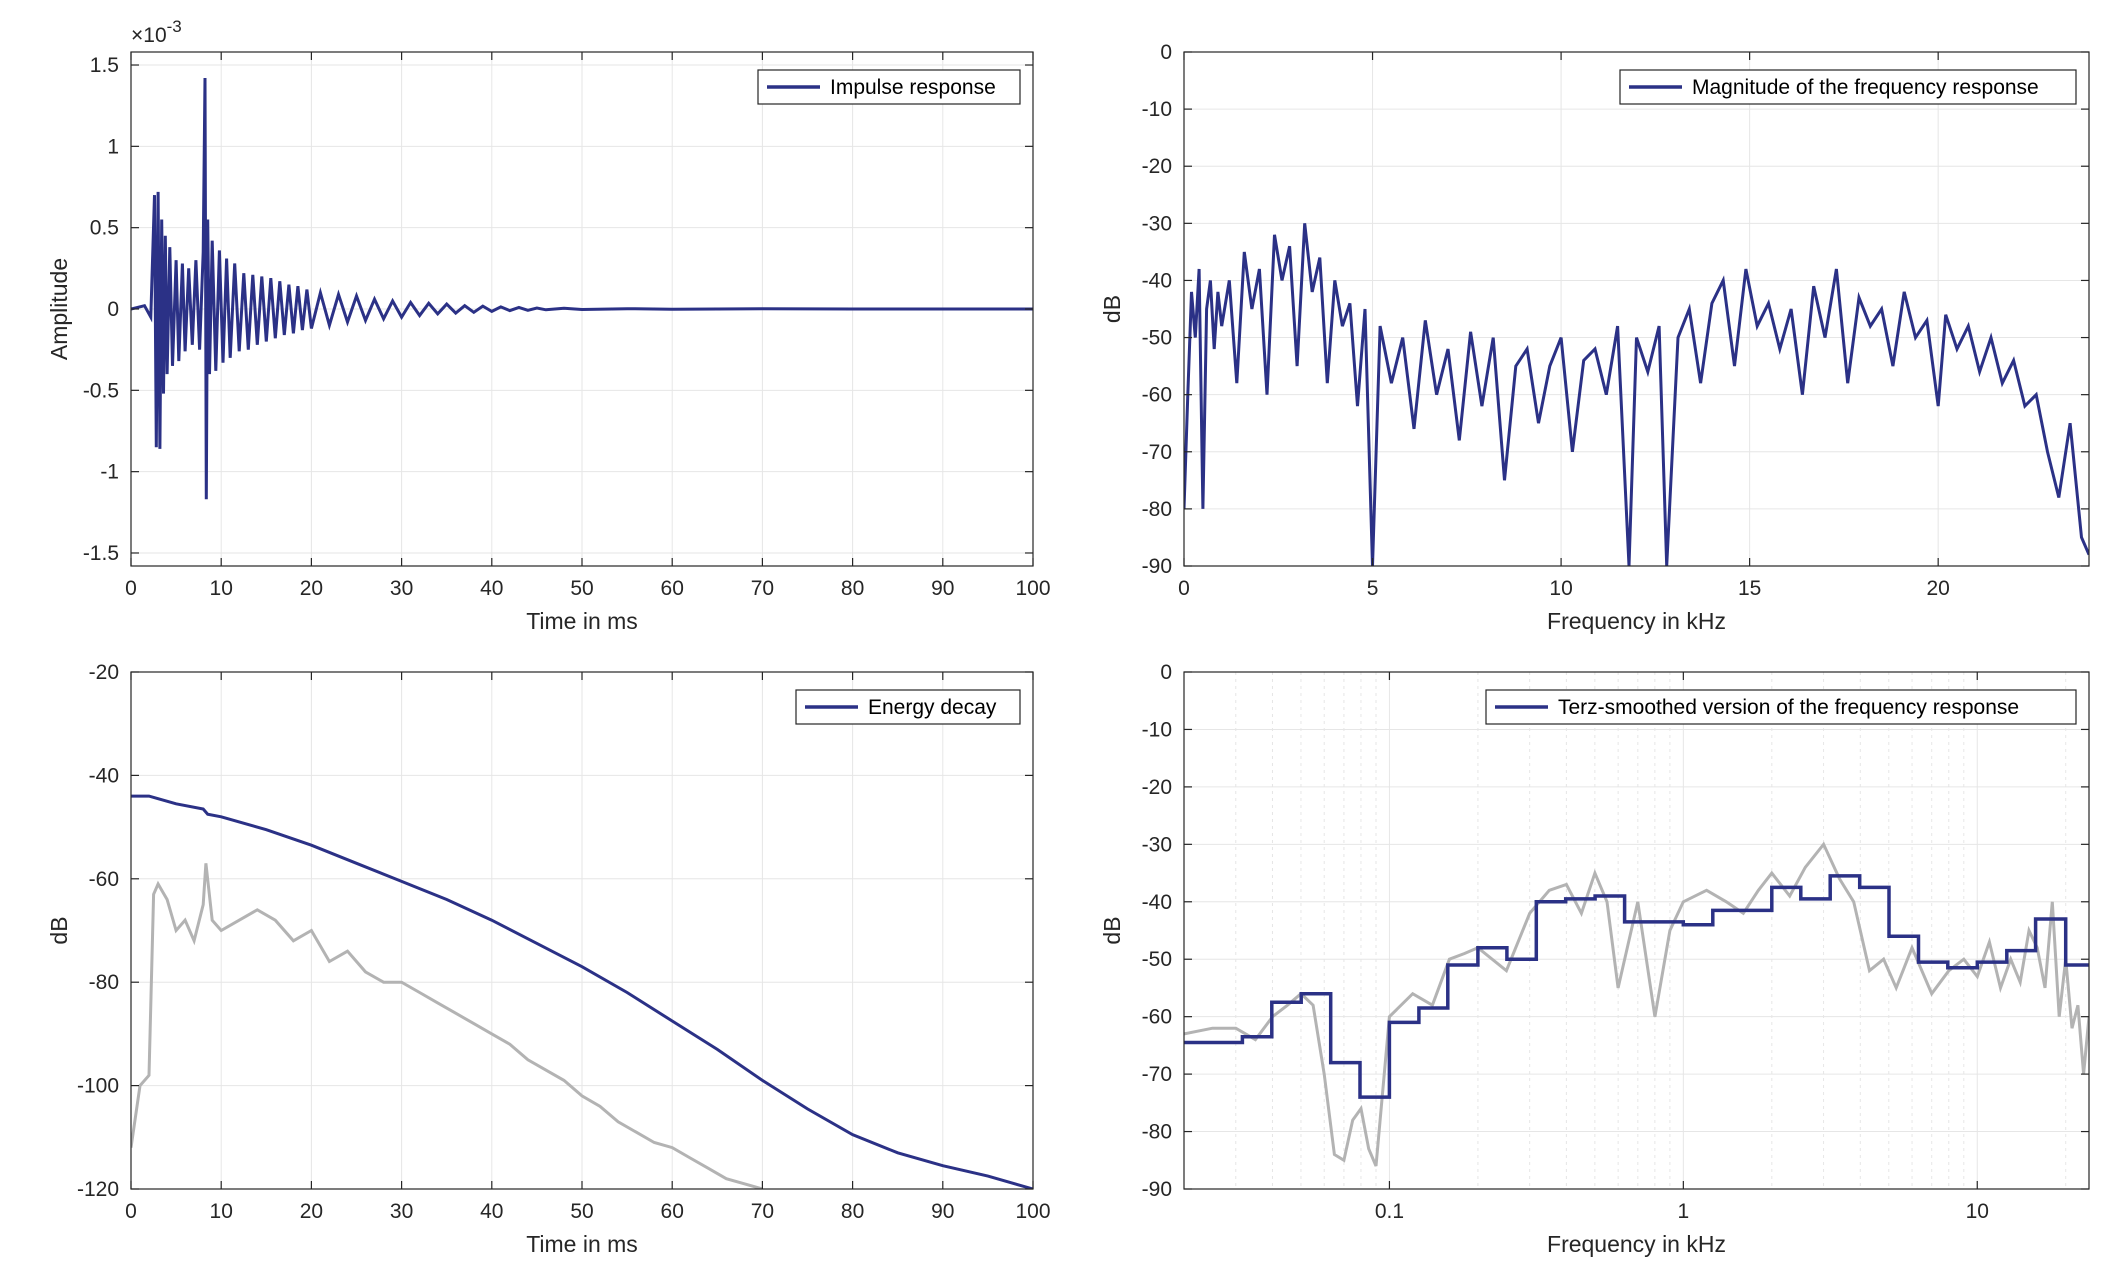  I want to click on legend-label: Impulse response, so click(913, 87).